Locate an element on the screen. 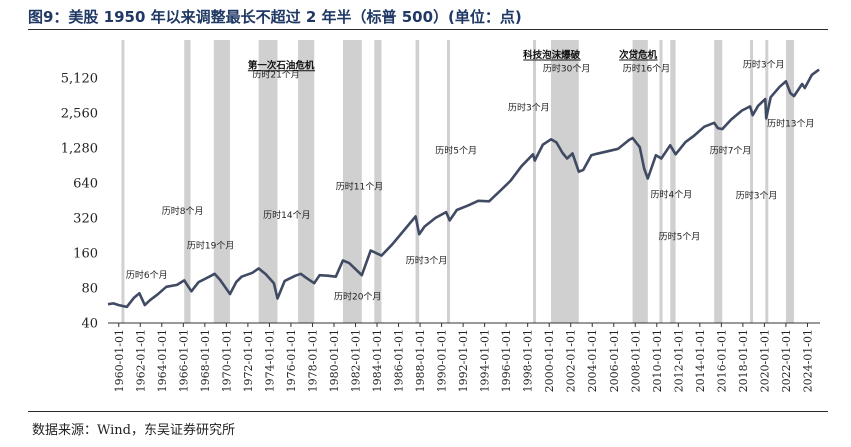 The width and height of the screenshot is (851, 447). x-tick-label: 2022-01-01 is located at coordinates (786, 360).